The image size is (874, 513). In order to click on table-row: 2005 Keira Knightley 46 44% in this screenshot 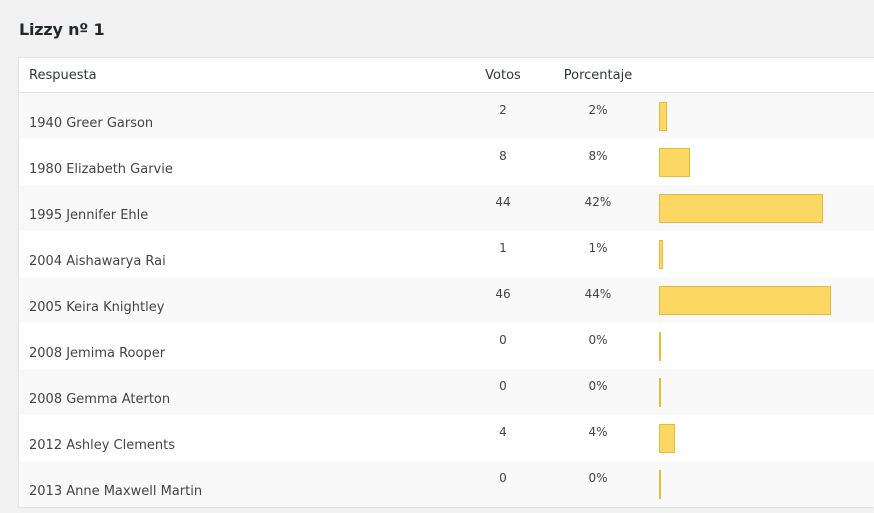, I will do `click(446, 300)`.